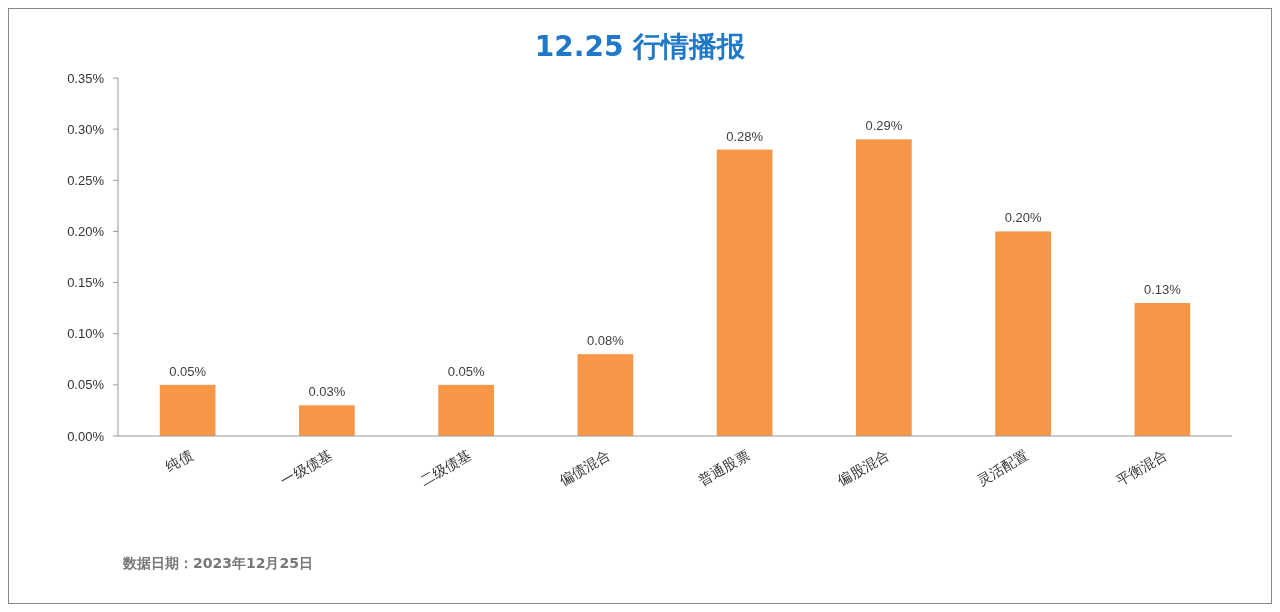 The height and width of the screenshot is (612, 1280). What do you see at coordinates (640, 46) in the screenshot?
I see `chart-title: 12.25 行情播报` at bounding box center [640, 46].